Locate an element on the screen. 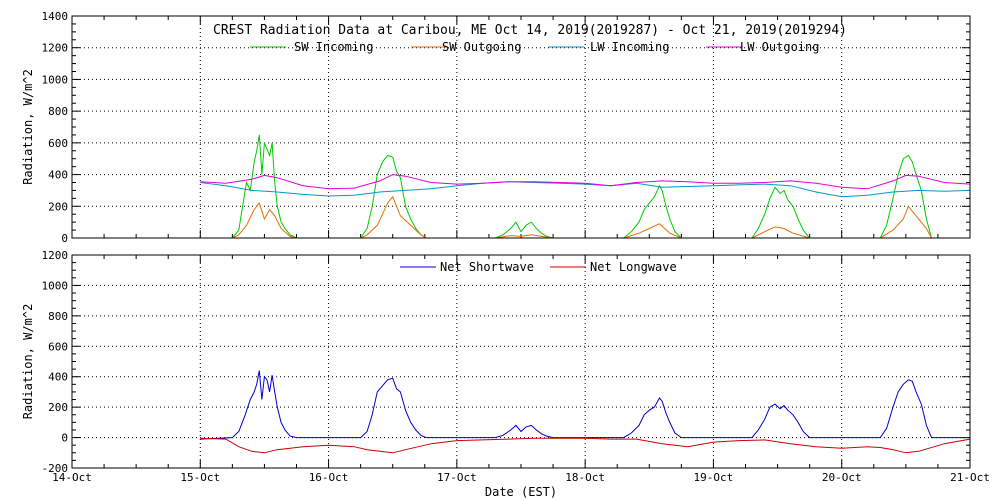 This screenshot has width=1000, height=500. y-tick-label: -200 is located at coordinates (55, 468).